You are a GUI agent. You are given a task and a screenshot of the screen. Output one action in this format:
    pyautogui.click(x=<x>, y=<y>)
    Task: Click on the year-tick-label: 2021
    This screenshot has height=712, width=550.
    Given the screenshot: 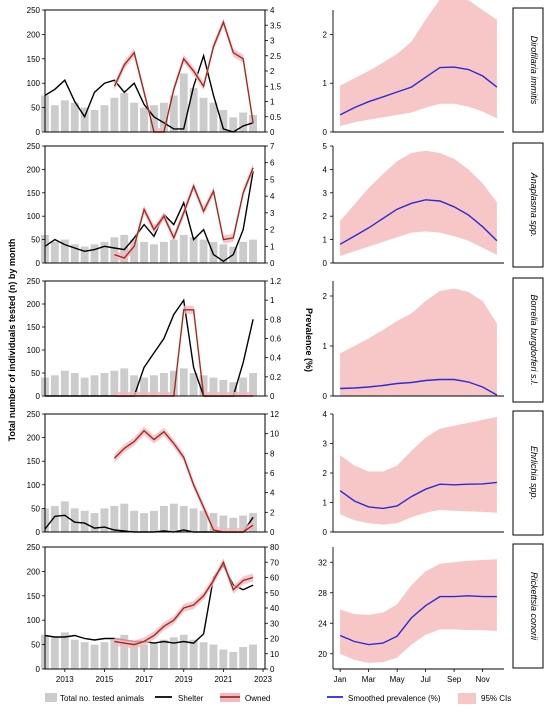 What is the action you would take?
    pyautogui.click(x=223, y=679)
    